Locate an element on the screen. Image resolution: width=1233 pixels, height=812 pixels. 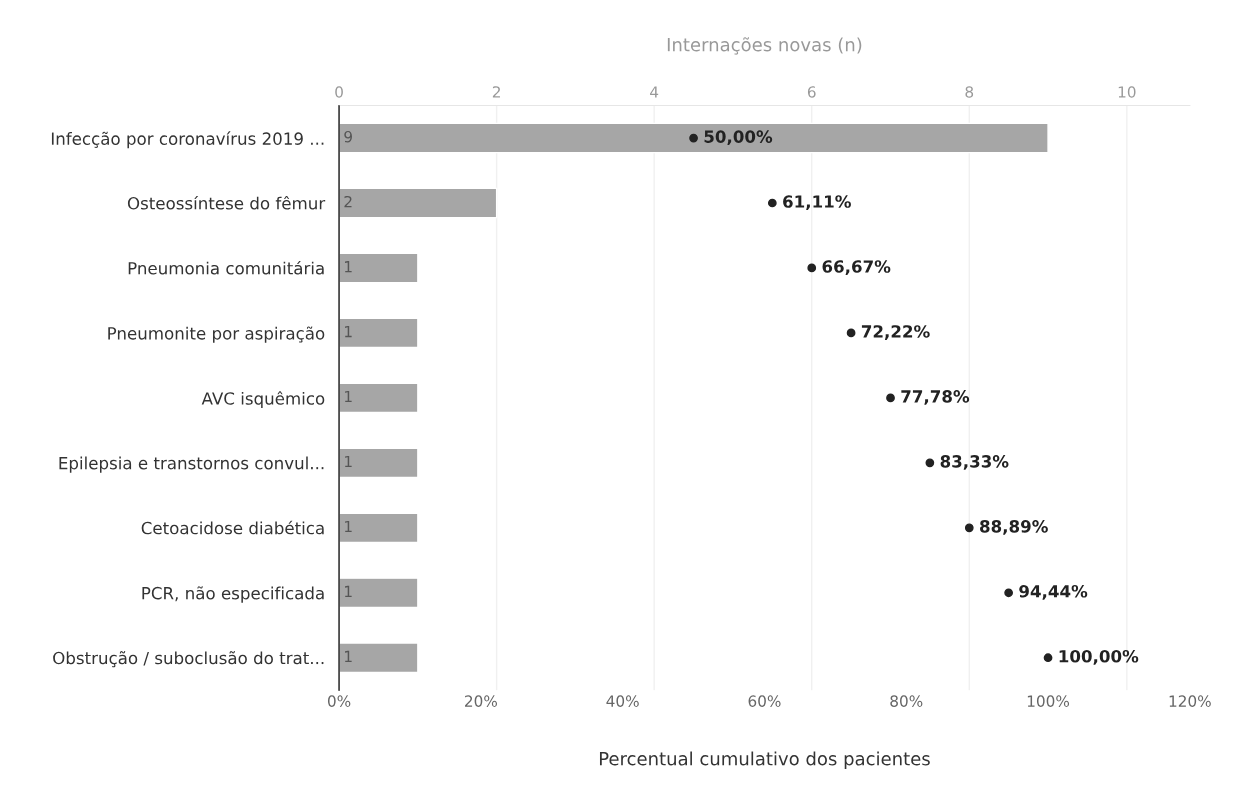
x2-tick-label: 10 is located at coordinates (1127, 92).